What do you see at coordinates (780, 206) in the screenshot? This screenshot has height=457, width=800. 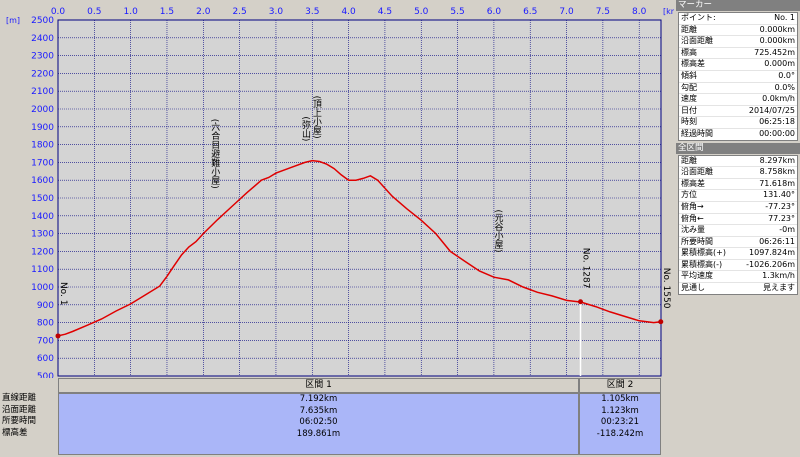 I see `total-value: -77.23°` at bounding box center [780, 206].